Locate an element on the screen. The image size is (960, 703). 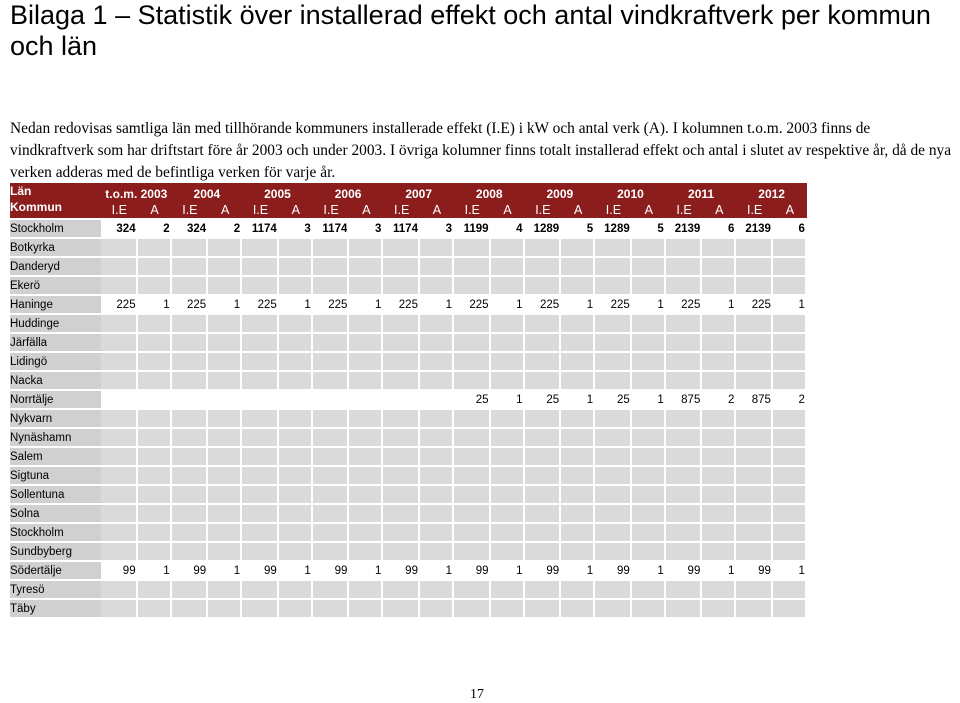
table-cell: 6 is located at coordinates (789, 227).